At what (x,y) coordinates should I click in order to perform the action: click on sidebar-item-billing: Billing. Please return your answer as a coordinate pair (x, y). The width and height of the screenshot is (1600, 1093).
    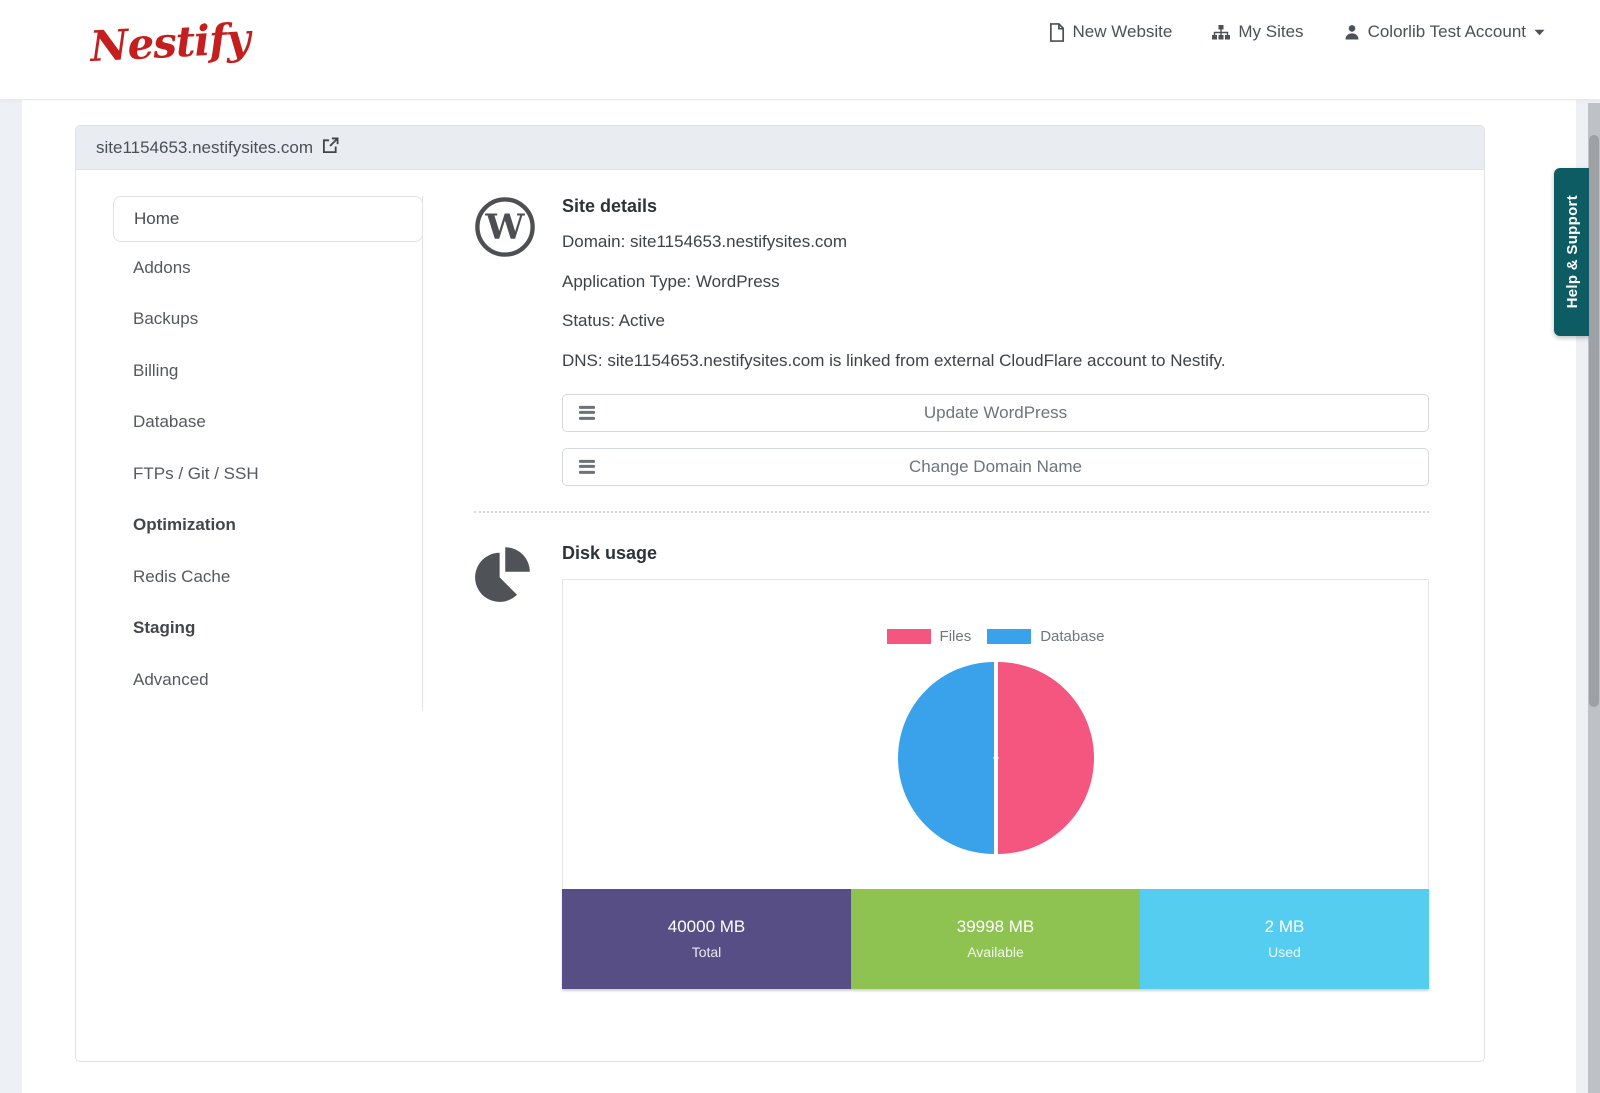
    Looking at the image, I should click on (156, 370).